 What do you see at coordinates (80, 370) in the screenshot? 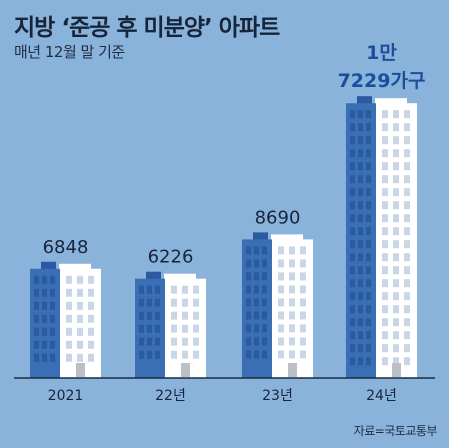
I see `door` at bounding box center [80, 370].